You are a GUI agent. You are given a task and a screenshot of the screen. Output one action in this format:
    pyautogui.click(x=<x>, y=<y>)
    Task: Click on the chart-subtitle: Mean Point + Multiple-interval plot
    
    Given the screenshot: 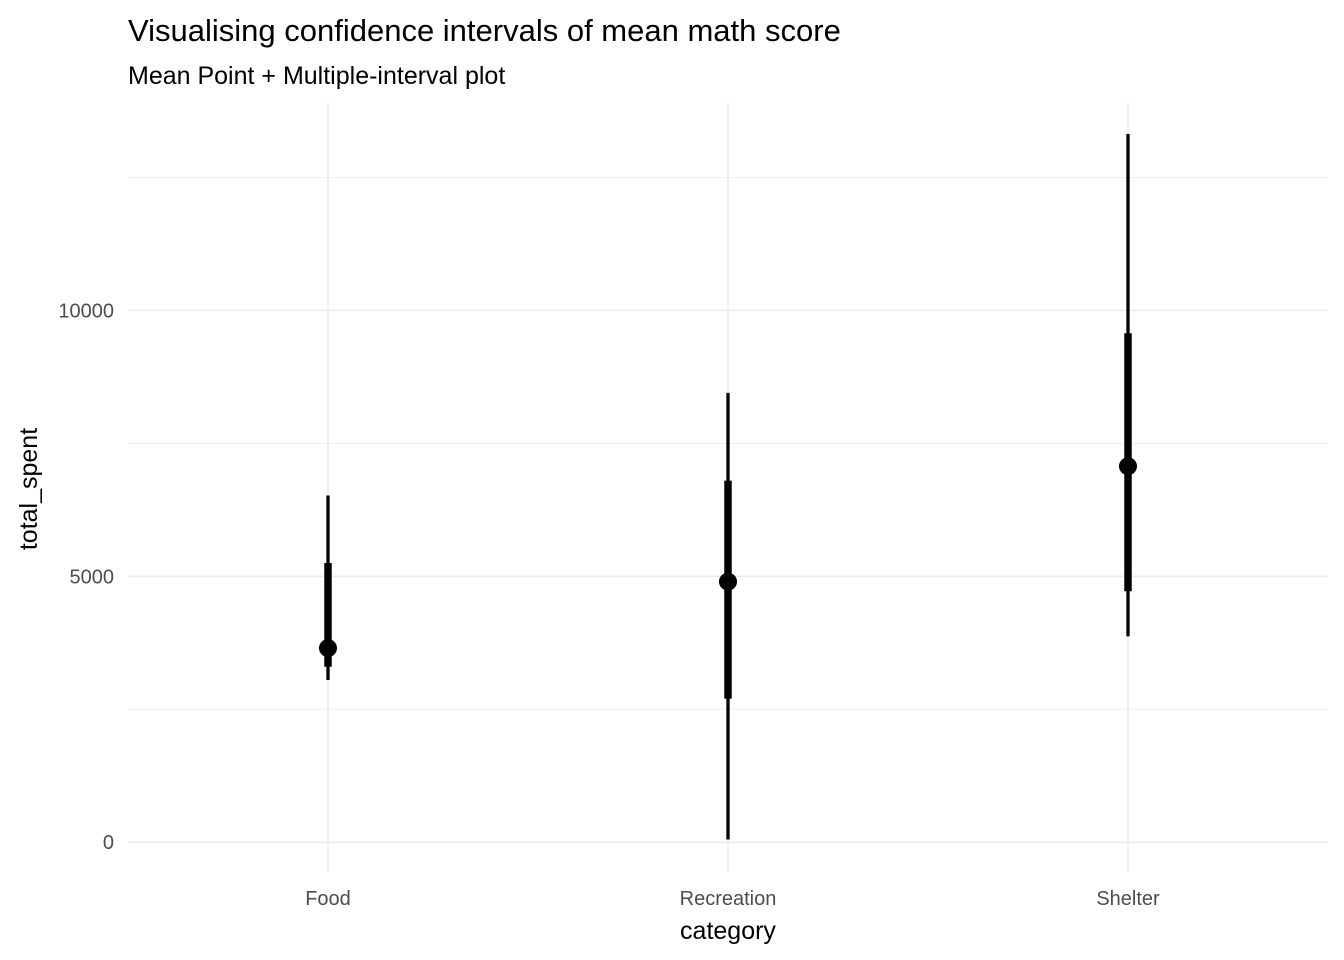 What is the action you would take?
    pyautogui.click(x=316, y=76)
    